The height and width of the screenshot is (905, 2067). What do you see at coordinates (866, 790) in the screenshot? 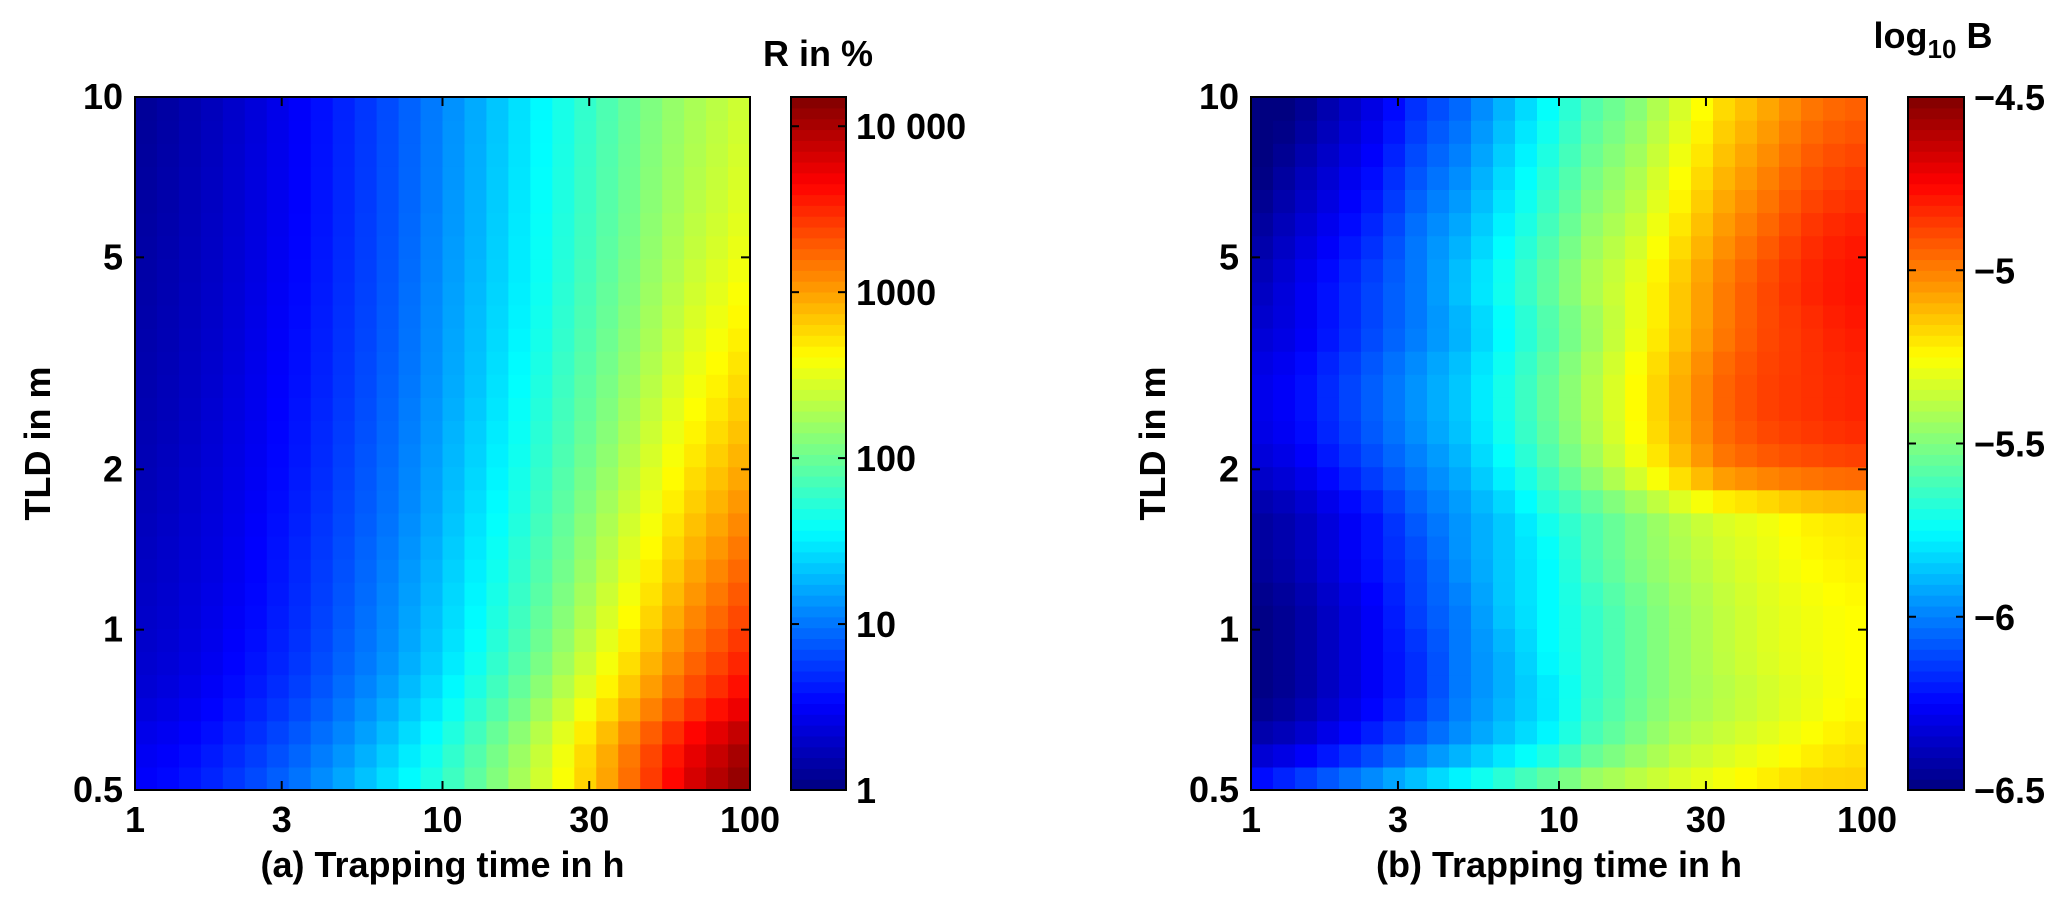
I see `colorbar-tick-label: 1` at bounding box center [866, 790].